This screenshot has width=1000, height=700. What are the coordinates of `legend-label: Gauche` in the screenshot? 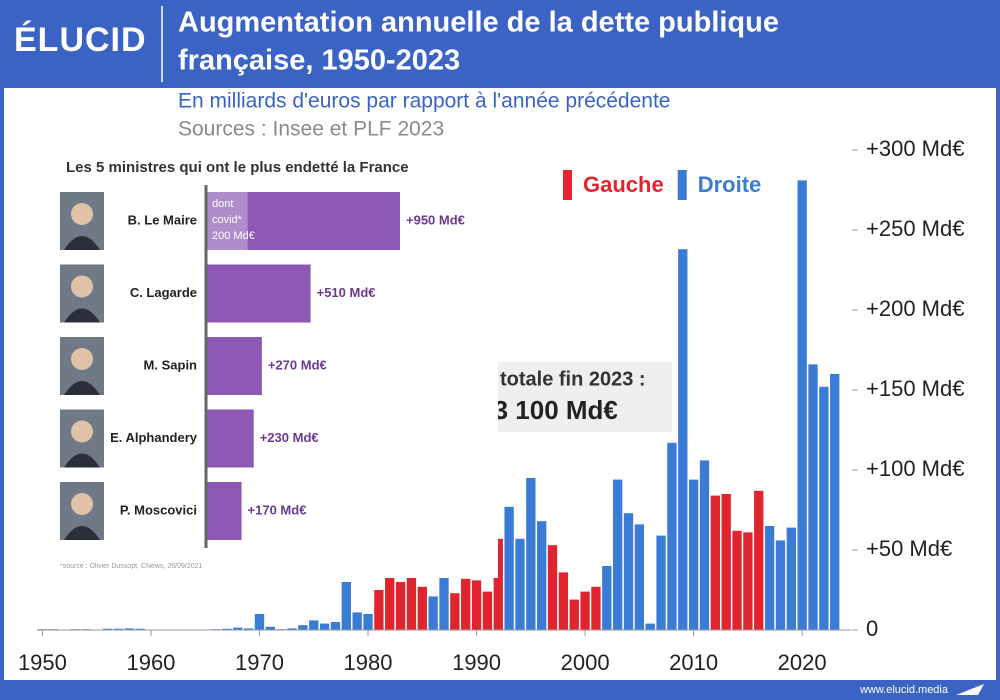 It's located at (623, 184).